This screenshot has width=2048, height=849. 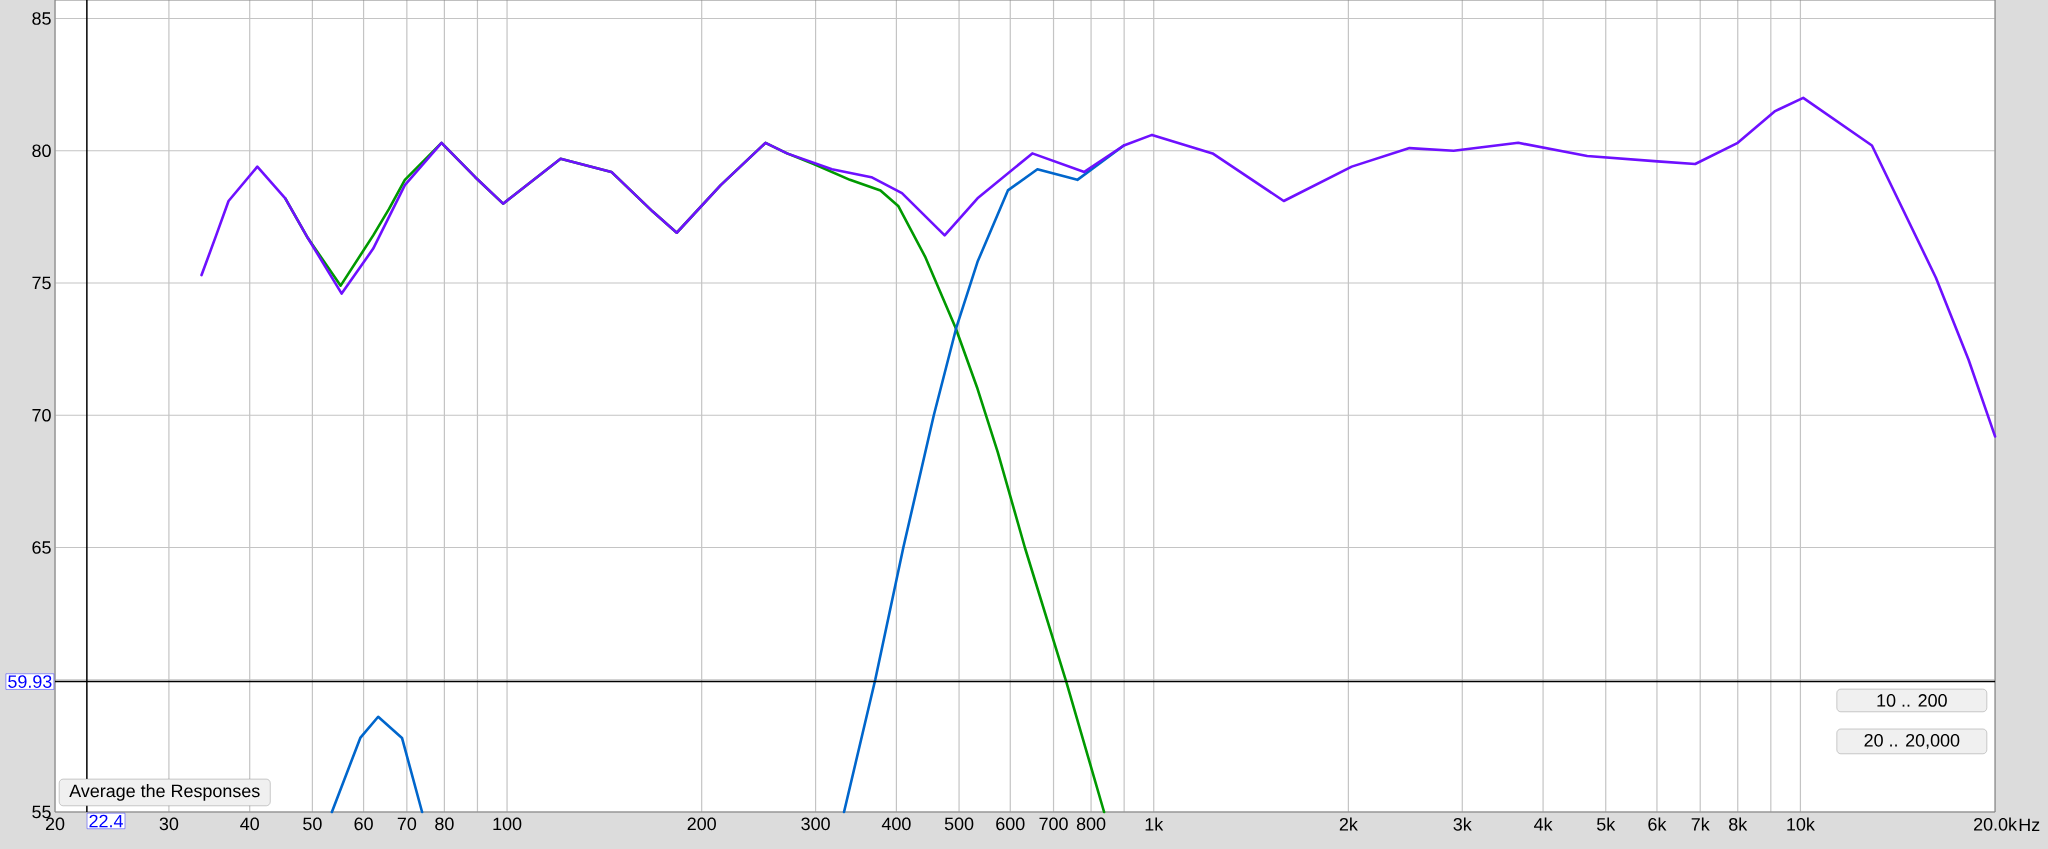 What do you see at coordinates (41, 415) in the screenshot?
I see `y-tick-label: 70` at bounding box center [41, 415].